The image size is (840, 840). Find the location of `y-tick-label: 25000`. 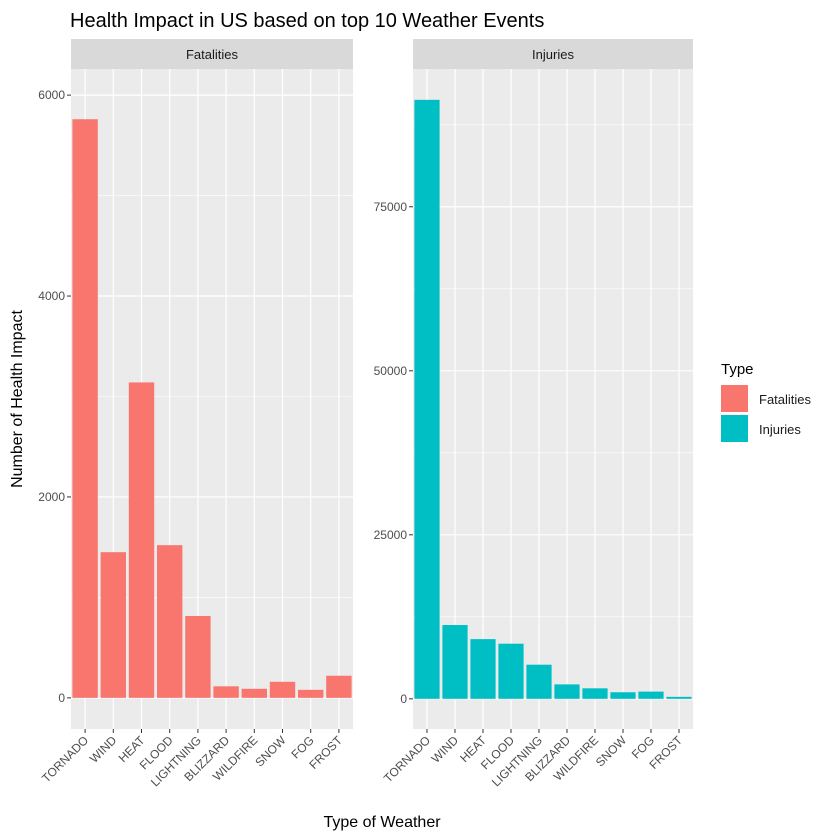

y-tick-label: 25000 is located at coordinates (391, 535).